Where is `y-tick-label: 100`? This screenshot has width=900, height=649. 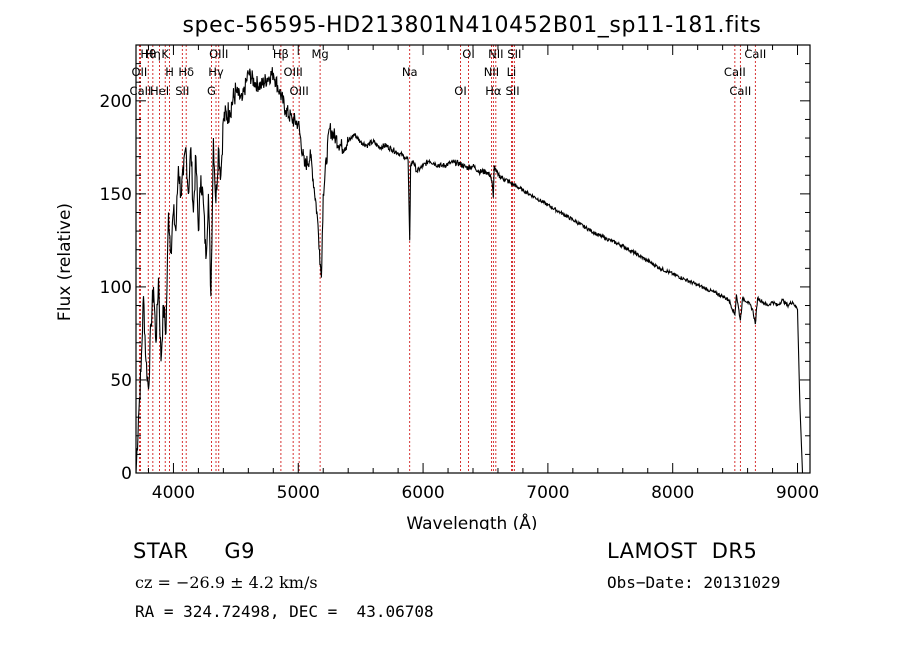
y-tick-label: 100 is located at coordinates (116, 288).